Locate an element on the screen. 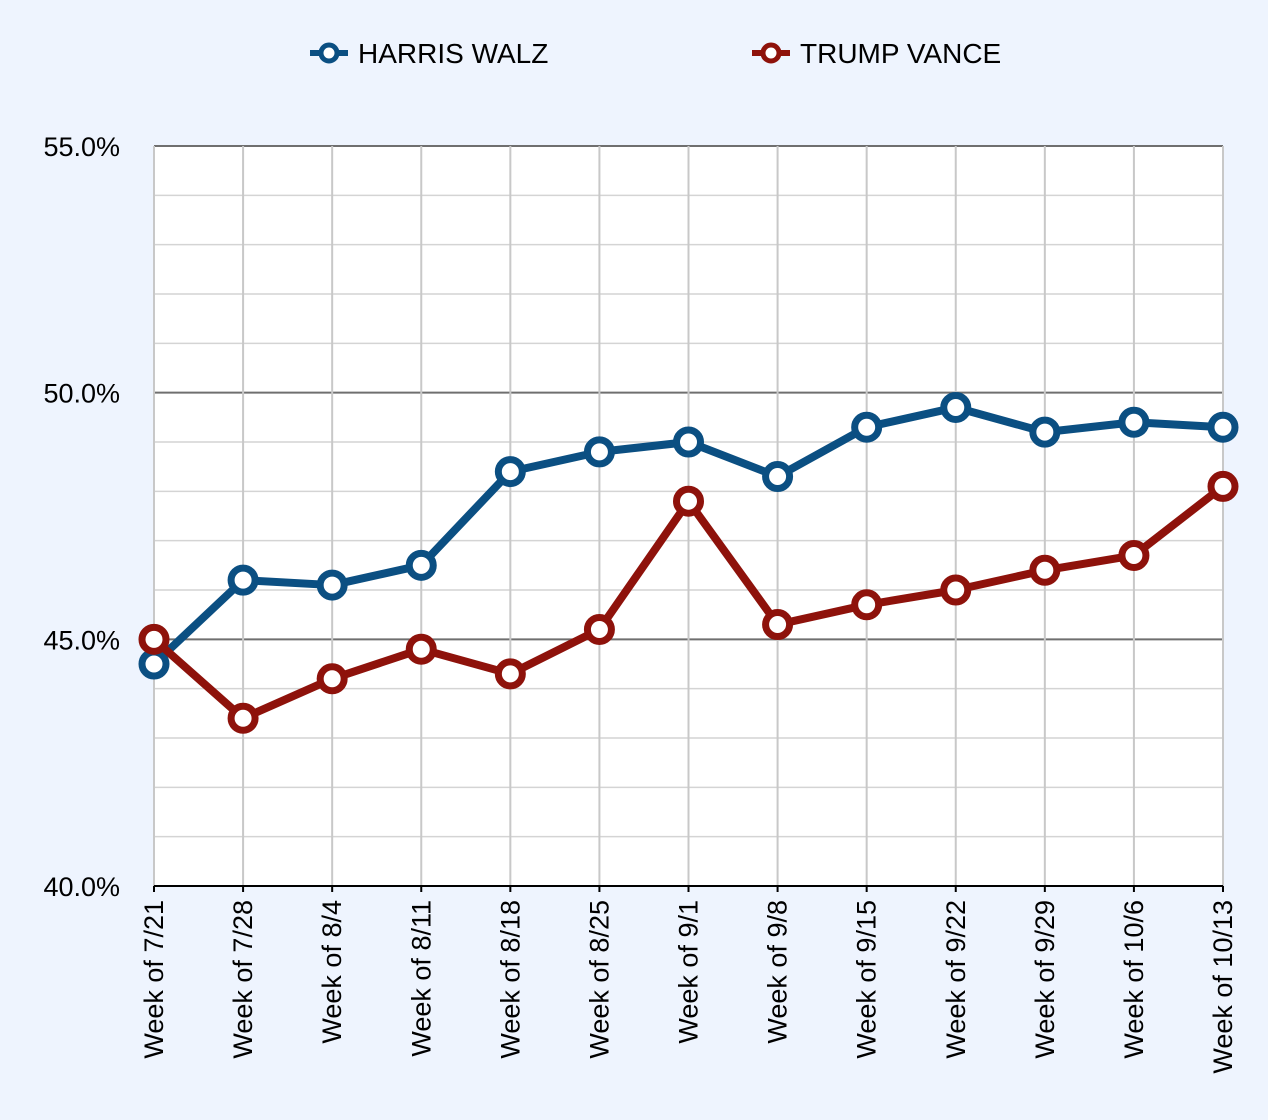 The width and height of the screenshot is (1268, 1120). y-tick-label: 50.0% is located at coordinates (81, 394).